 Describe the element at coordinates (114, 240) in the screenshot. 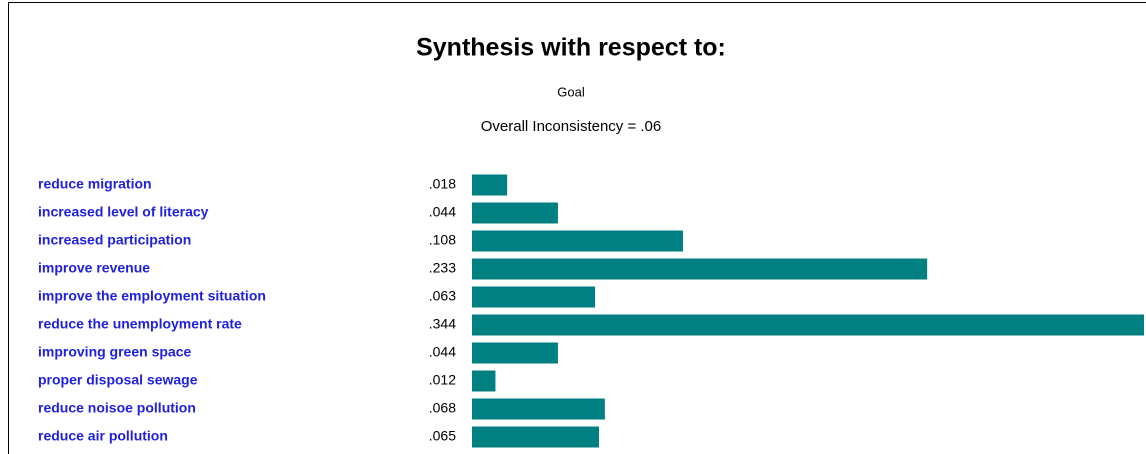

I see `category-label: increased participation` at that location.